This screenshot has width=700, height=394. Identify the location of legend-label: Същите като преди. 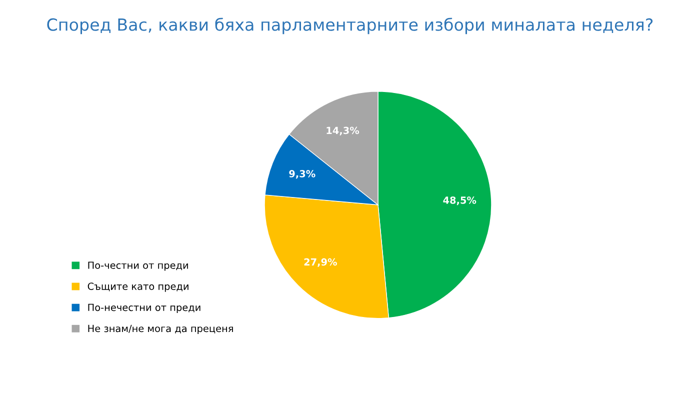
(138, 287).